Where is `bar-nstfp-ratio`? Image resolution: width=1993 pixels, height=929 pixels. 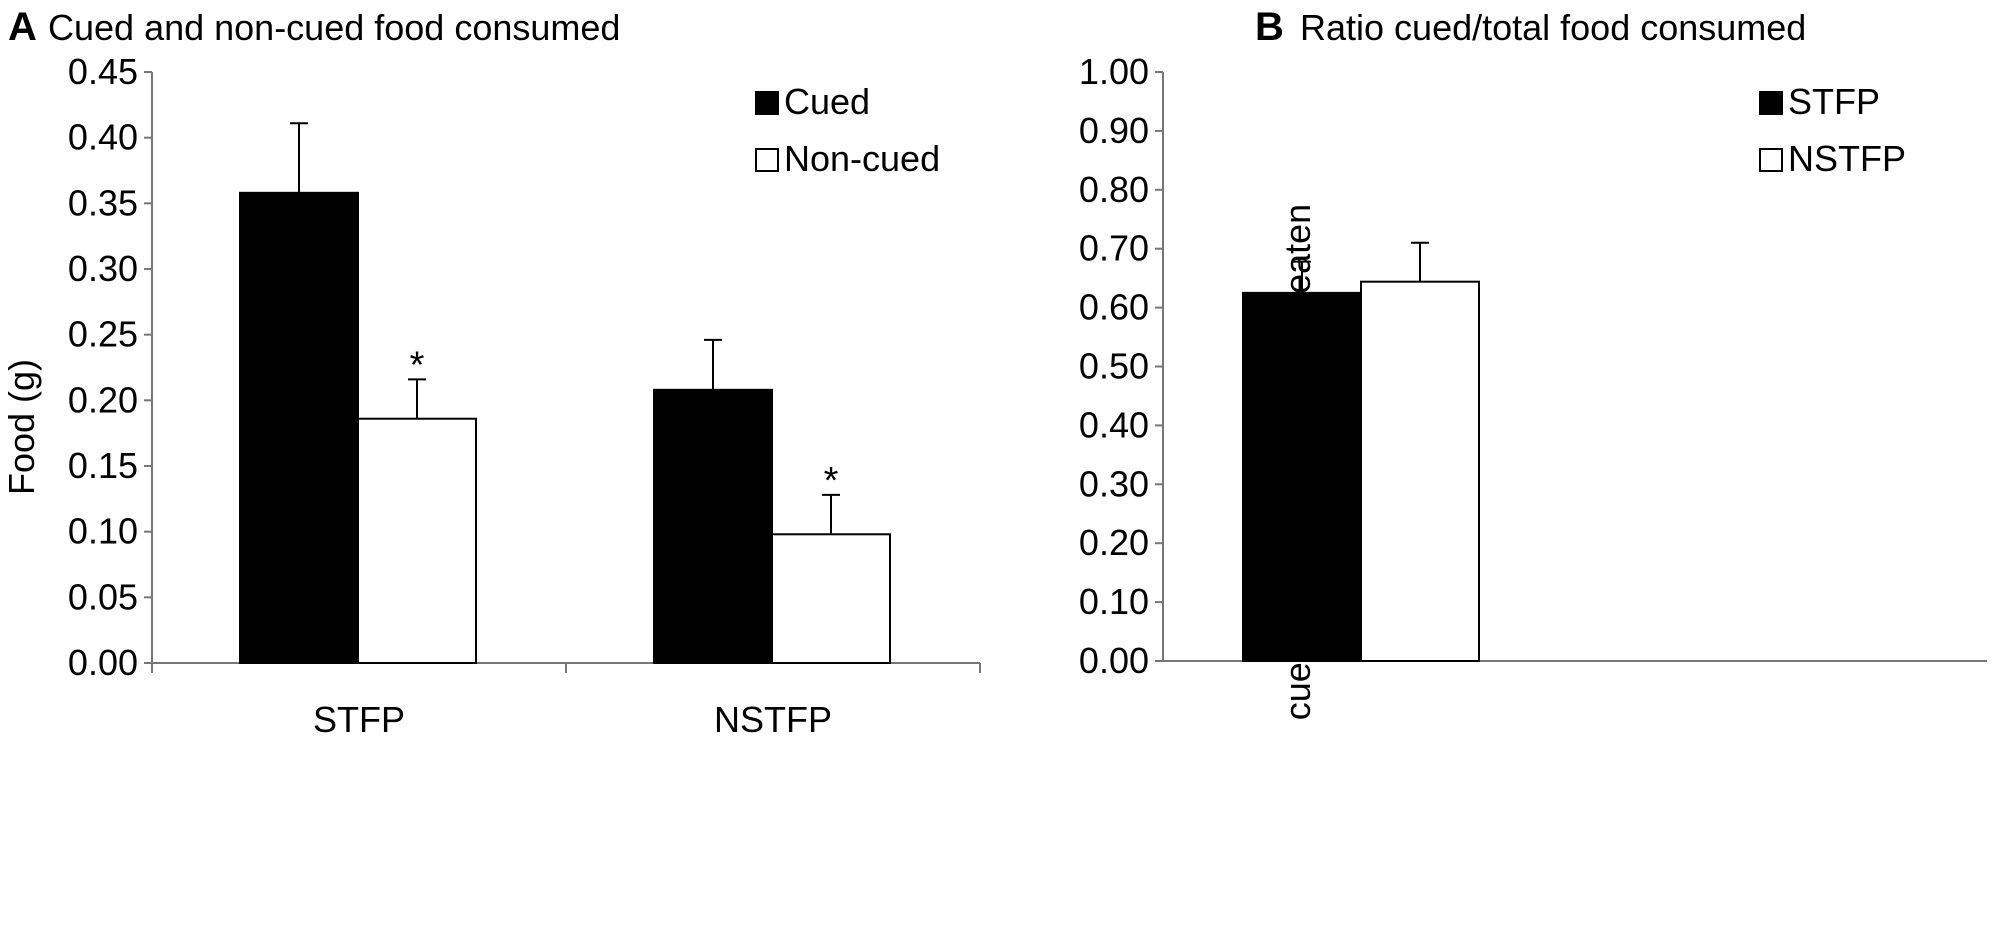 bar-nstfp-ratio is located at coordinates (1420, 471).